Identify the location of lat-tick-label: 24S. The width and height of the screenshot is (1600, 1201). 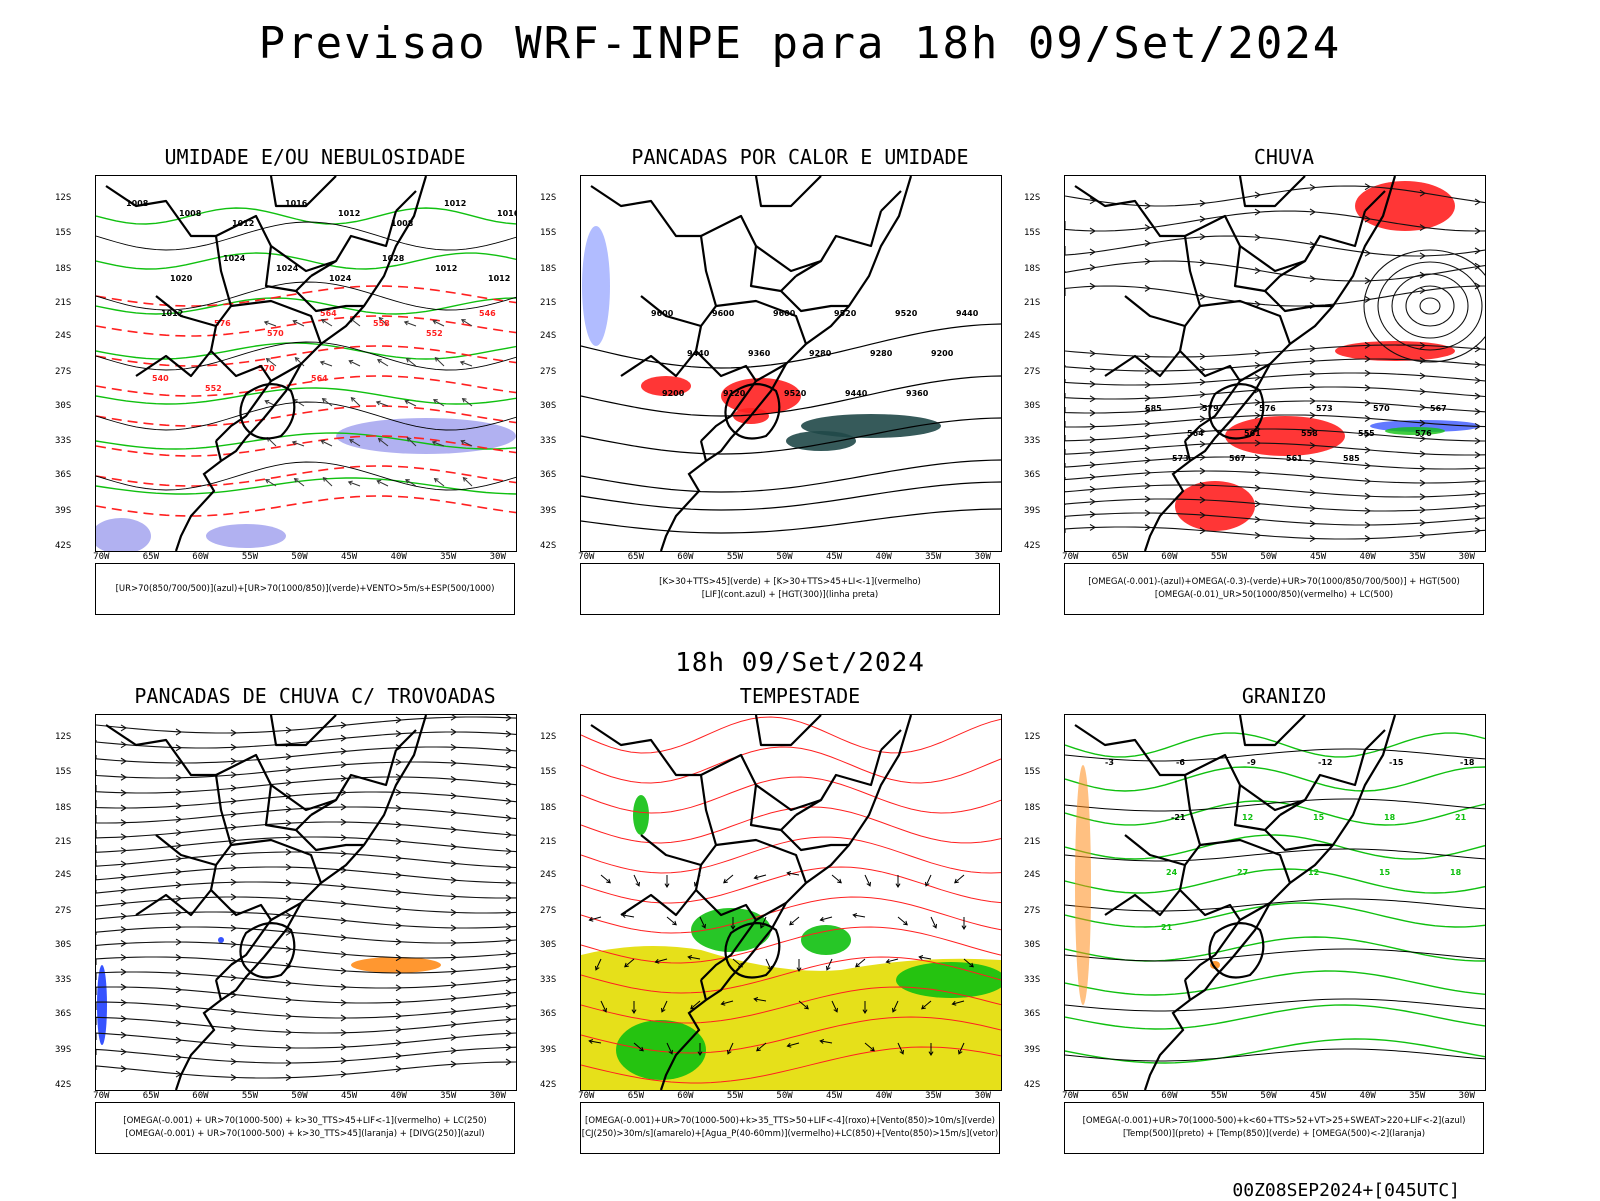
(1032, 875).